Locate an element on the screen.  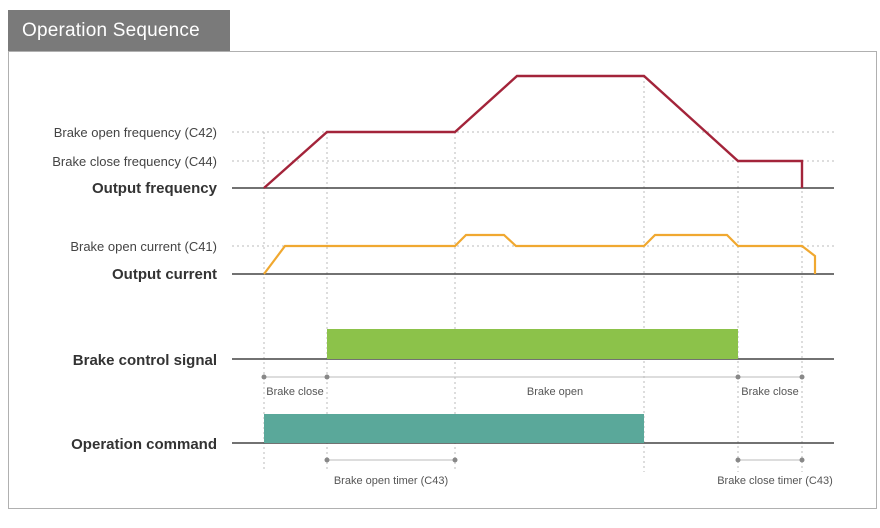
brake-open-frequency-label: Brake open frequency (C42) is located at coordinates (135, 132).